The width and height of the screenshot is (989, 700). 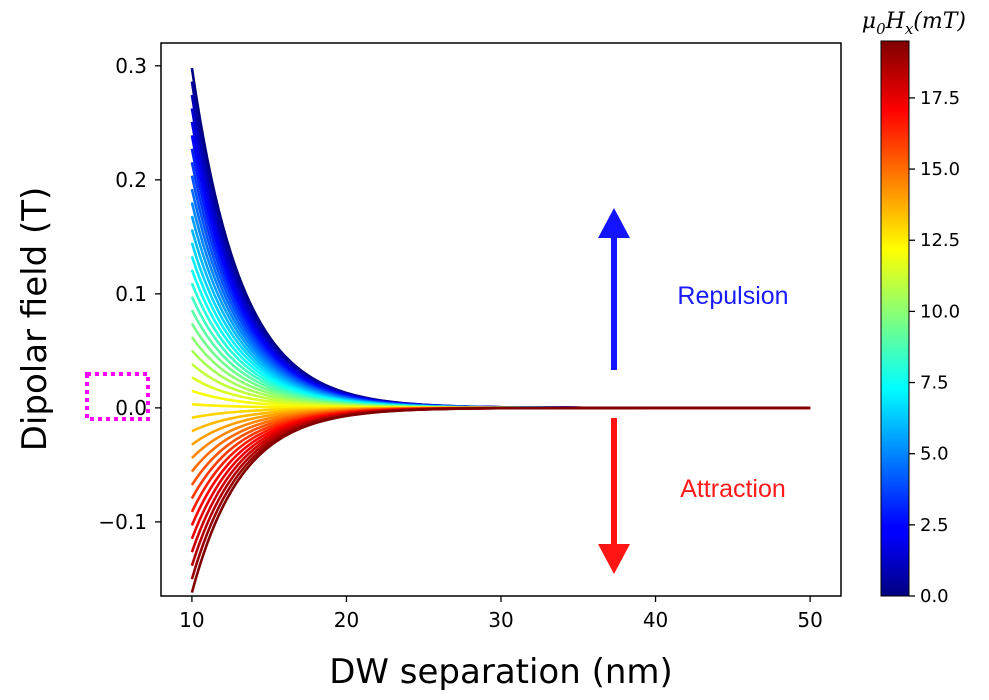 I want to click on repulsion-annotation: Repulsion, so click(x=693, y=289).